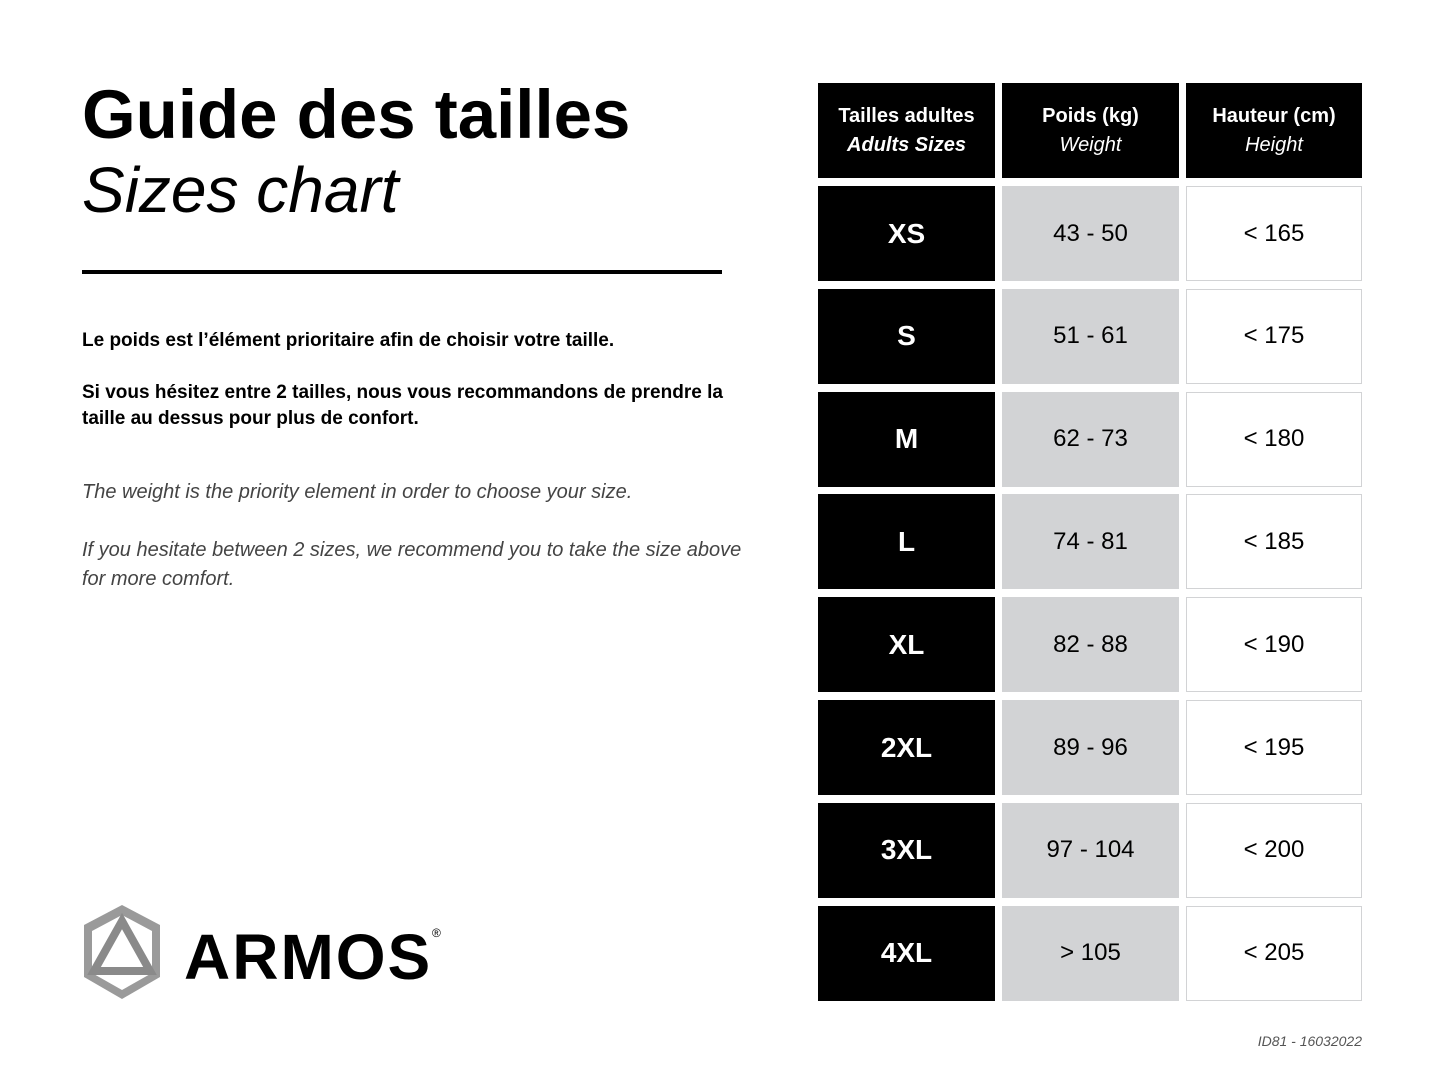  What do you see at coordinates (1274, 542) in the screenshot?
I see `cell-height: < 185` at bounding box center [1274, 542].